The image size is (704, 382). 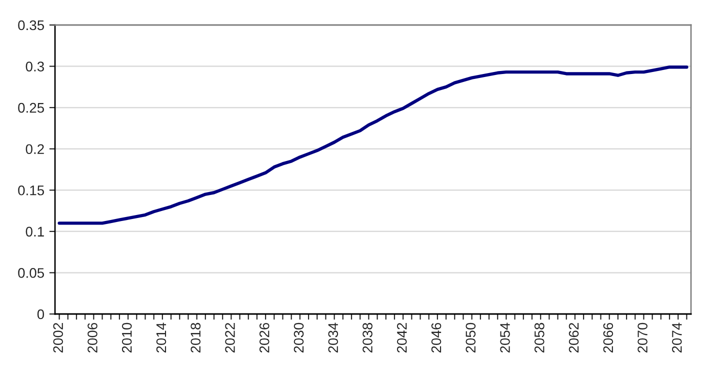 What do you see at coordinates (93, 337) in the screenshot?
I see `x-tick-label: 2006` at bounding box center [93, 337].